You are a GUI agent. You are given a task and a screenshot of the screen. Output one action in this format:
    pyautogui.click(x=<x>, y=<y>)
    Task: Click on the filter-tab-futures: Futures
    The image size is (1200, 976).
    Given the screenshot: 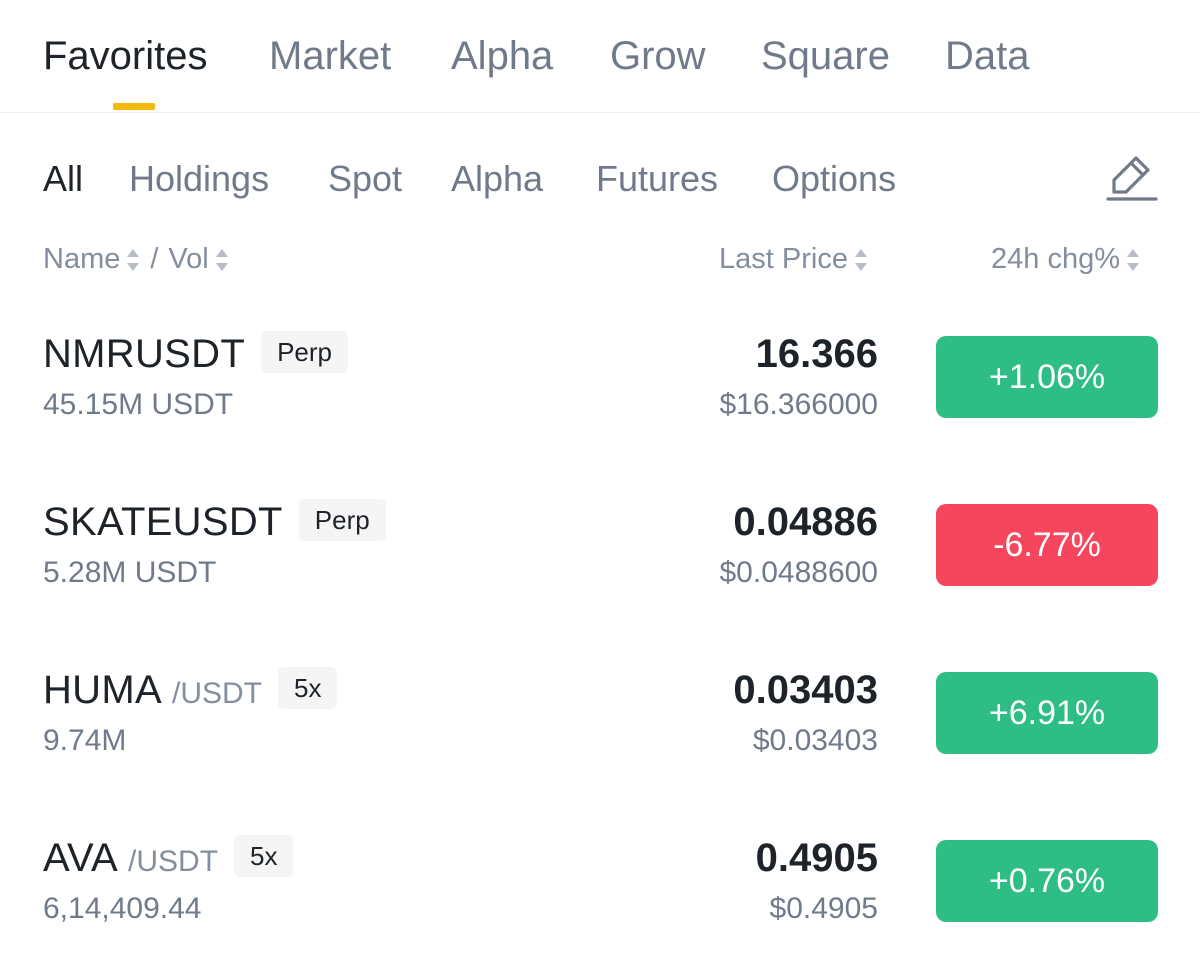 What is the action you would take?
    pyautogui.click(x=657, y=178)
    